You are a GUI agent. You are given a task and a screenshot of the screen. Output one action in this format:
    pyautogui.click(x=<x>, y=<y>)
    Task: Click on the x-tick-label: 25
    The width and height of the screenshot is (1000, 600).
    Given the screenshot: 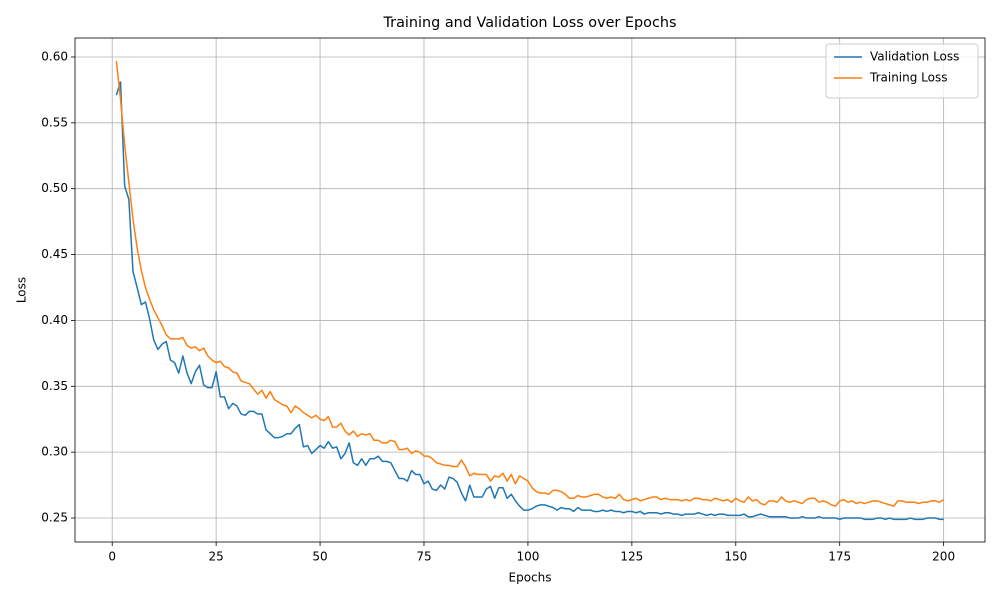 What is the action you would take?
    pyautogui.click(x=215, y=557)
    